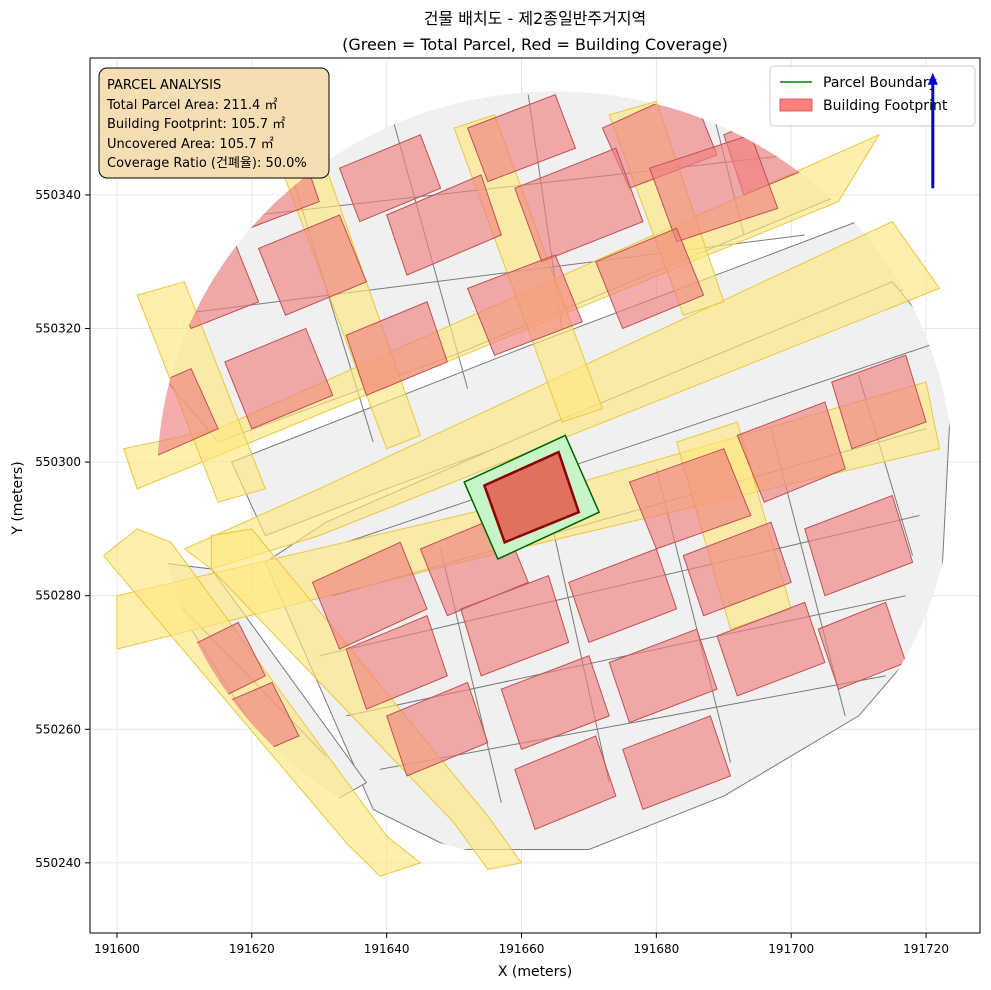 This screenshot has height=990, width=991. I want to click on legend-box, so click(872, 96).